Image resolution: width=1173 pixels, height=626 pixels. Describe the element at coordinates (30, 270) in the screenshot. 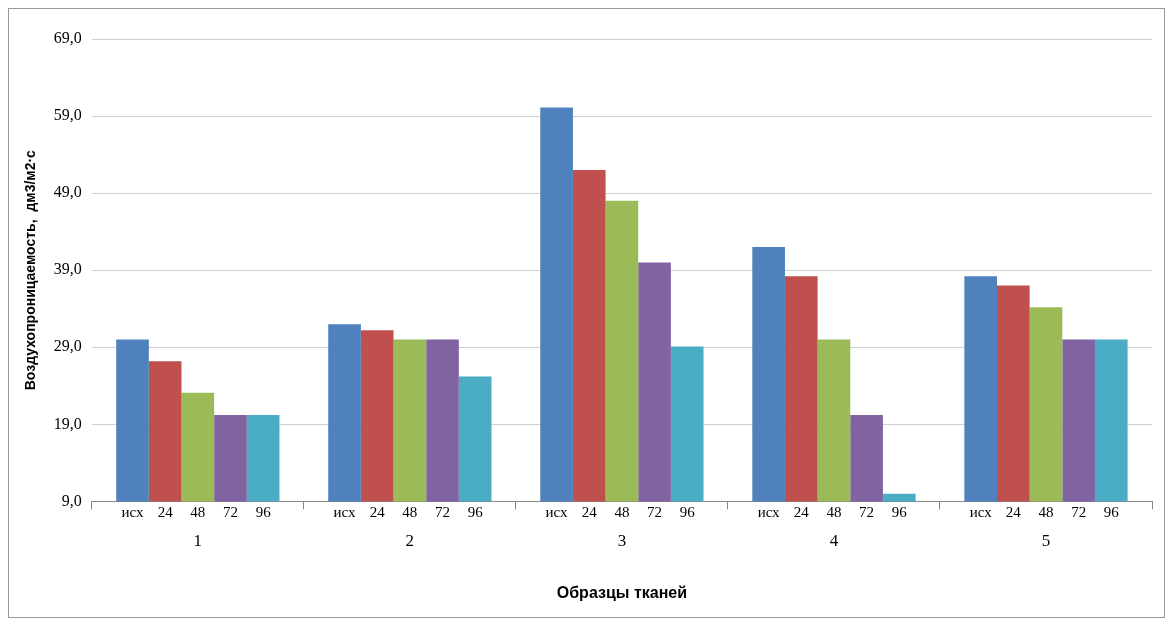

I see `y-axis-title: Воздухопроницаемость, дм3/м2·с` at that location.